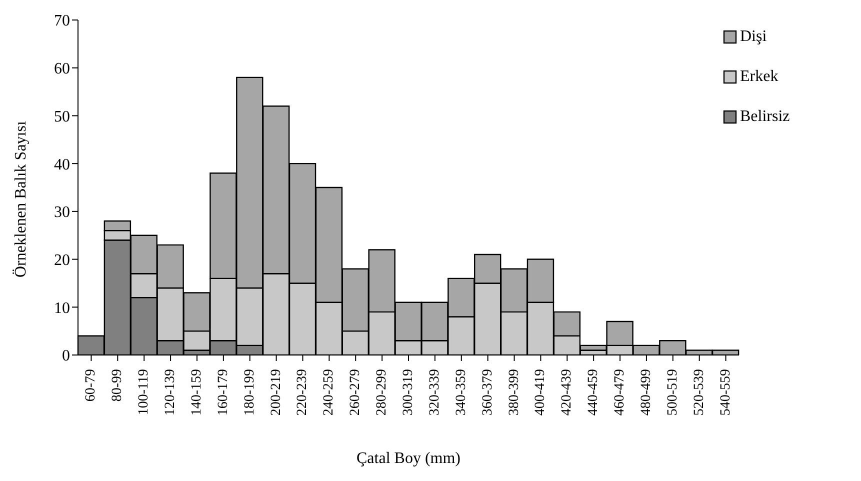 This screenshot has height=481, width=861. Describe the element at coordinates (759, 77) in the screenshot. I see `legend-label: Erkek` at that location.